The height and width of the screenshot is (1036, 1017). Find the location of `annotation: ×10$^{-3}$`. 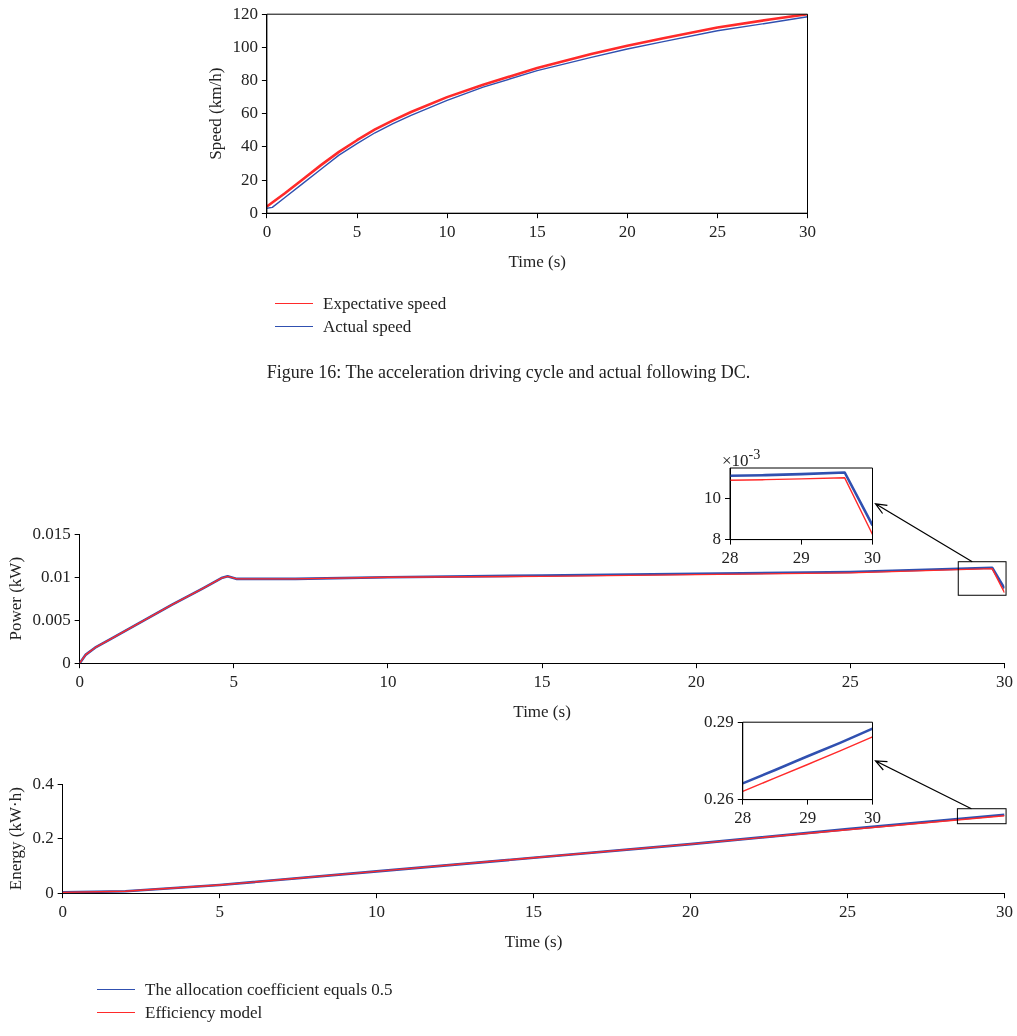

annotation: ×10$^{-3}$ is located at coordinates (741, 458).